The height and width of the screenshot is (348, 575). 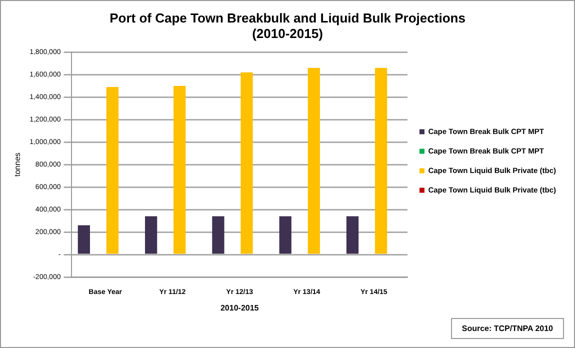 I want to click on y-axis-title: tonnes, so click(x=17, y=164).